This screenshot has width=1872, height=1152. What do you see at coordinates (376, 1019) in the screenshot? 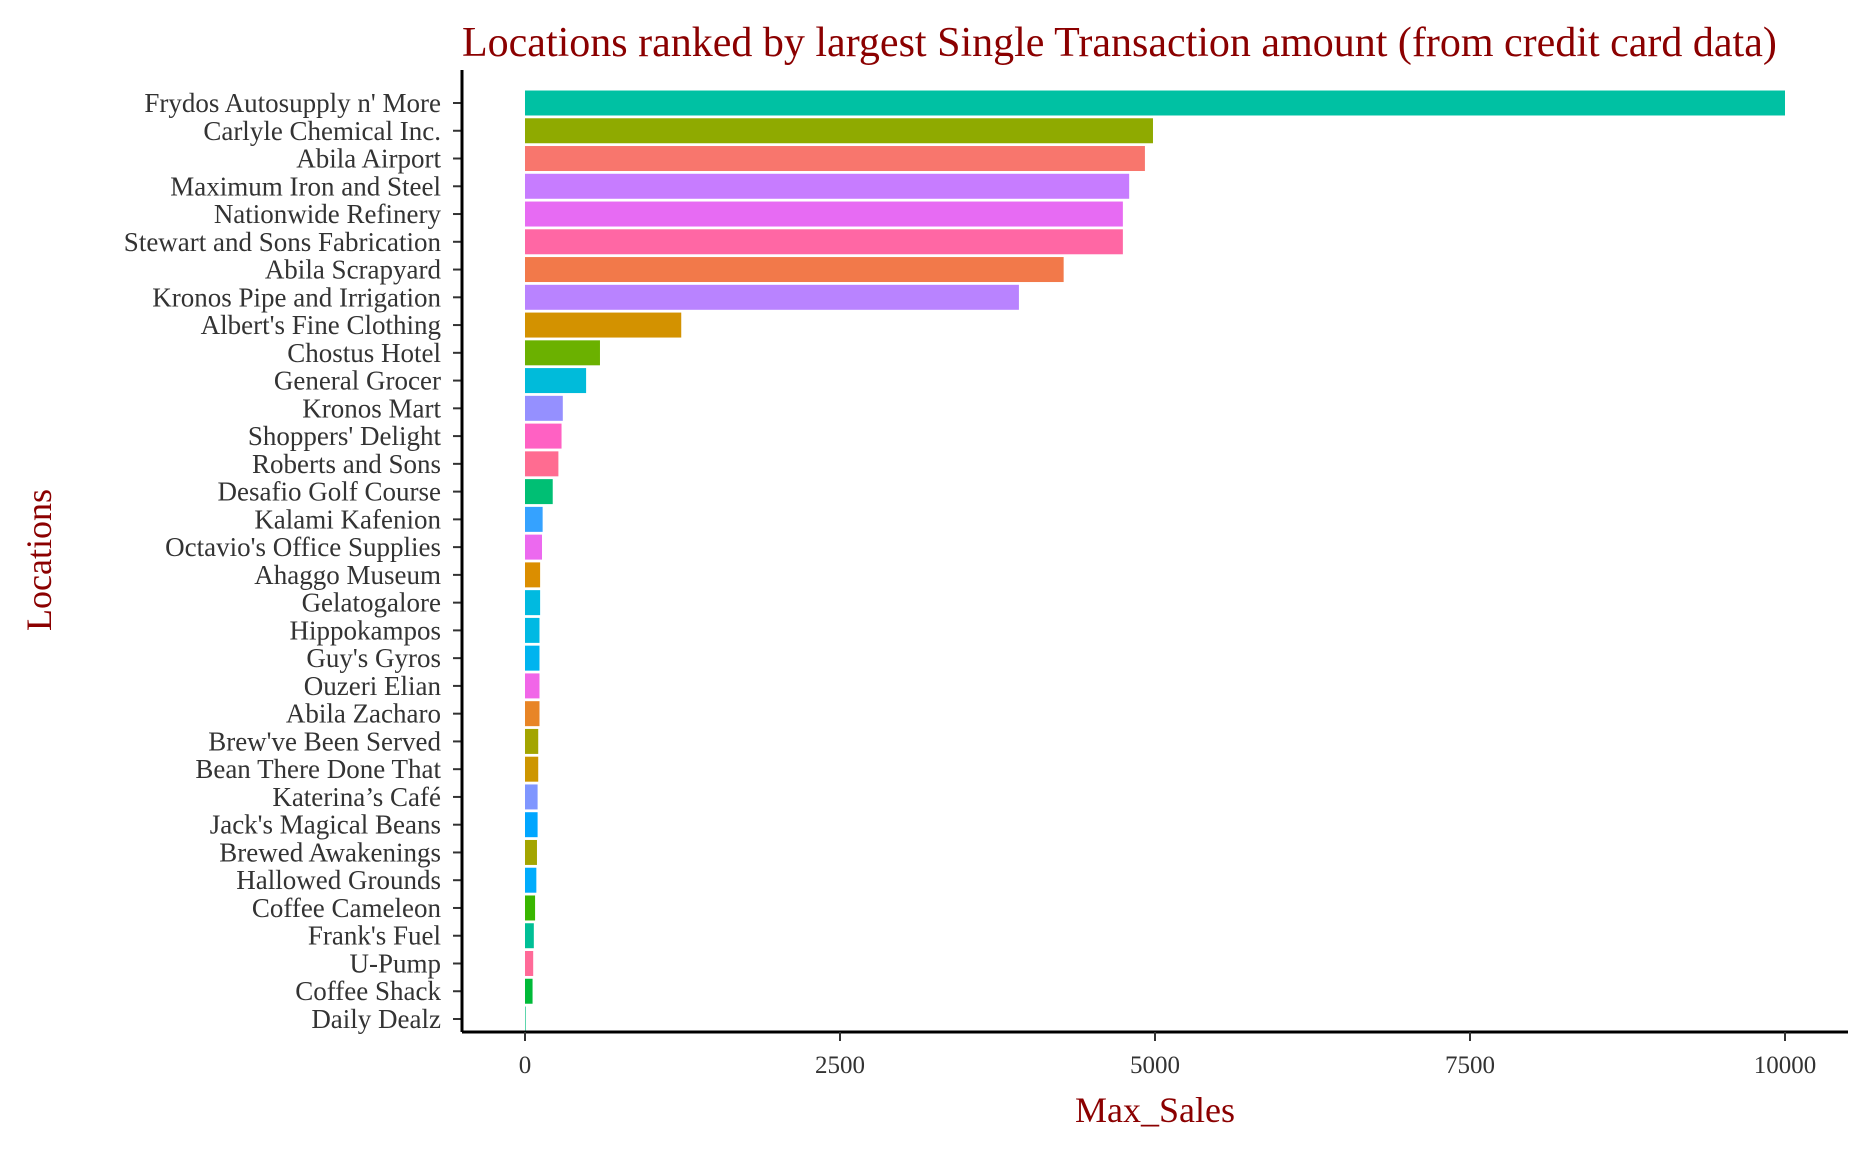
I see `category-label: Daily Dealz` at bounding box center [376, 1019].